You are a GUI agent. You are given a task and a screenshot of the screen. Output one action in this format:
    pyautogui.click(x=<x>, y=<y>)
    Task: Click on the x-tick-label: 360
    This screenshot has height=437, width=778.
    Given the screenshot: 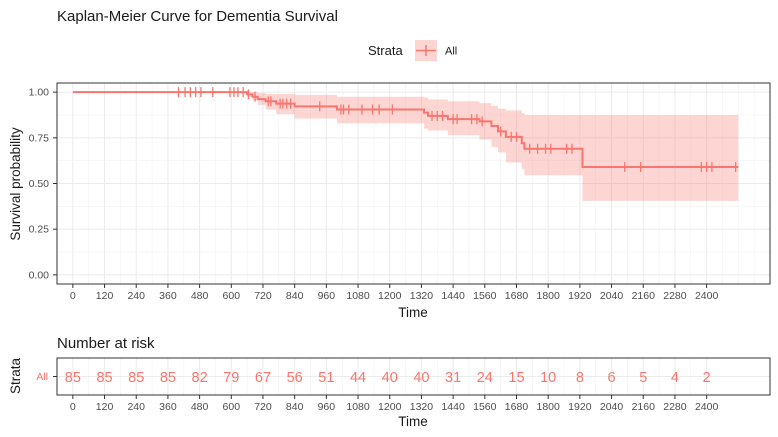 What is the action you would take?
    pyautogui.click(x=168, y=296)
    